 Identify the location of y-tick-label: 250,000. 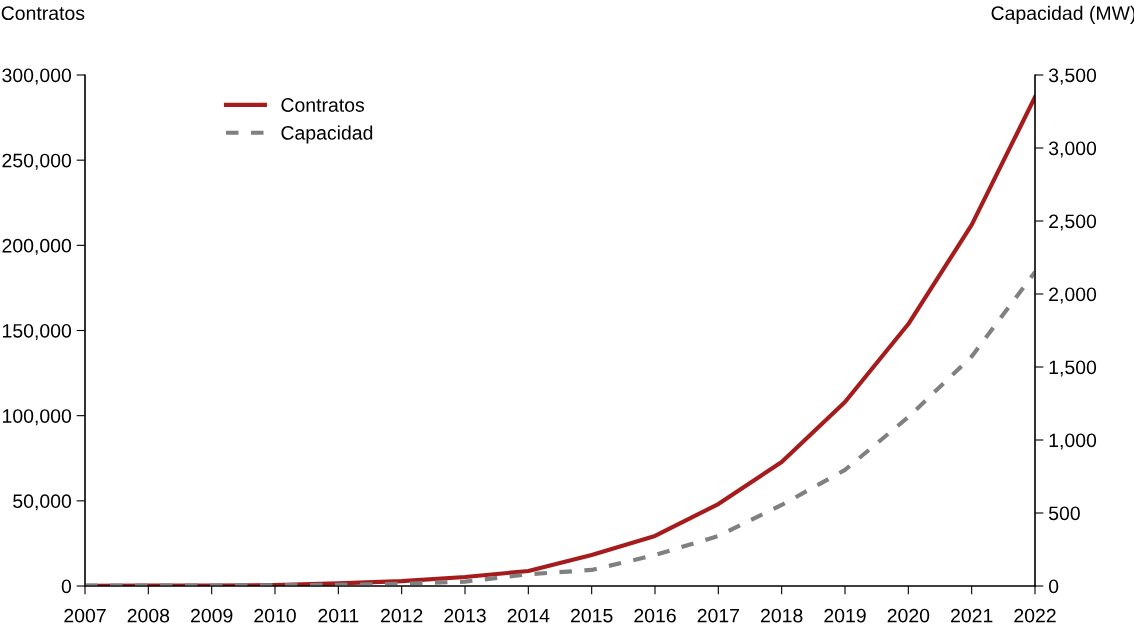
(37, 161).